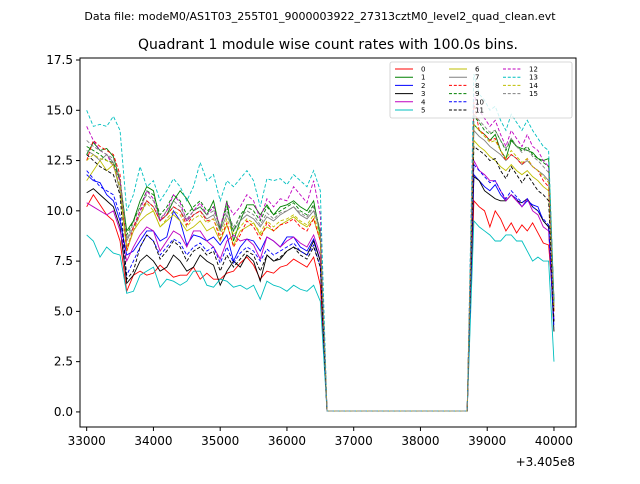 This screenshot has height=484, width=640. Describe the element at coordinates (487, 441) in the screenshot. I see `x-tick-label: 39000` at that location.